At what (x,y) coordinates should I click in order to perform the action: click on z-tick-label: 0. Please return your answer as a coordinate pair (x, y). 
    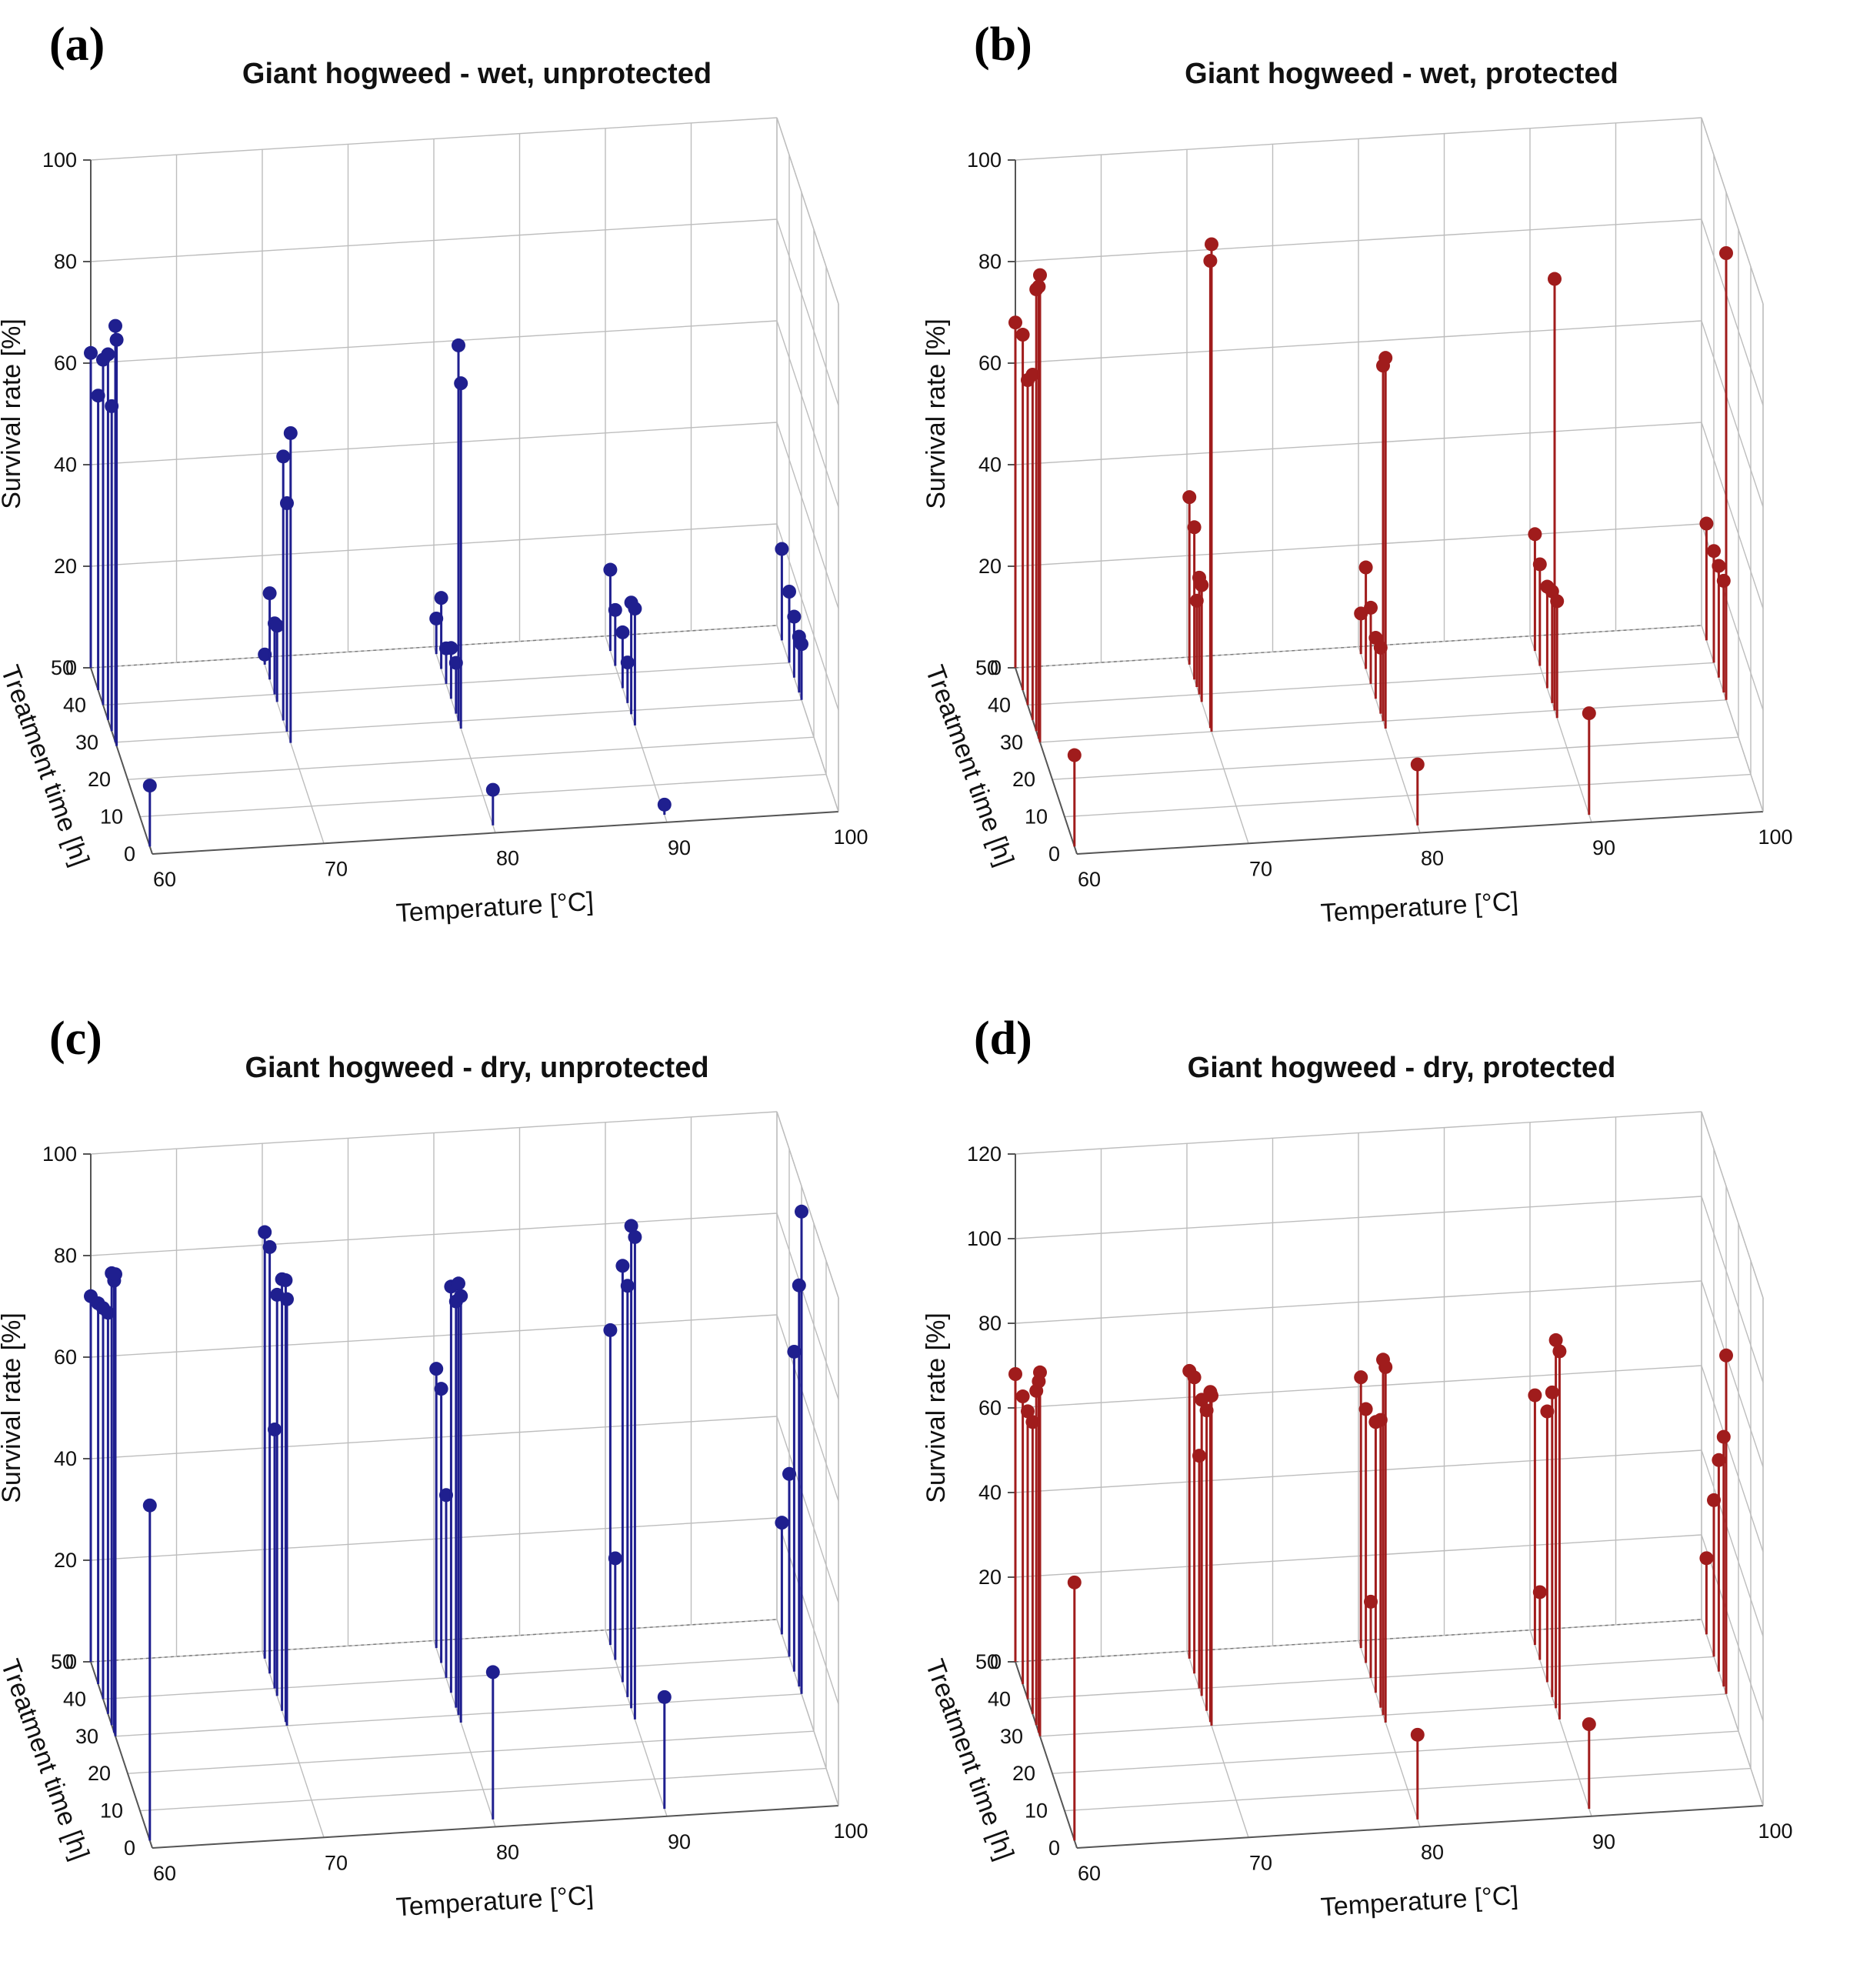
    Looking at the image, I should click on (996, 668).